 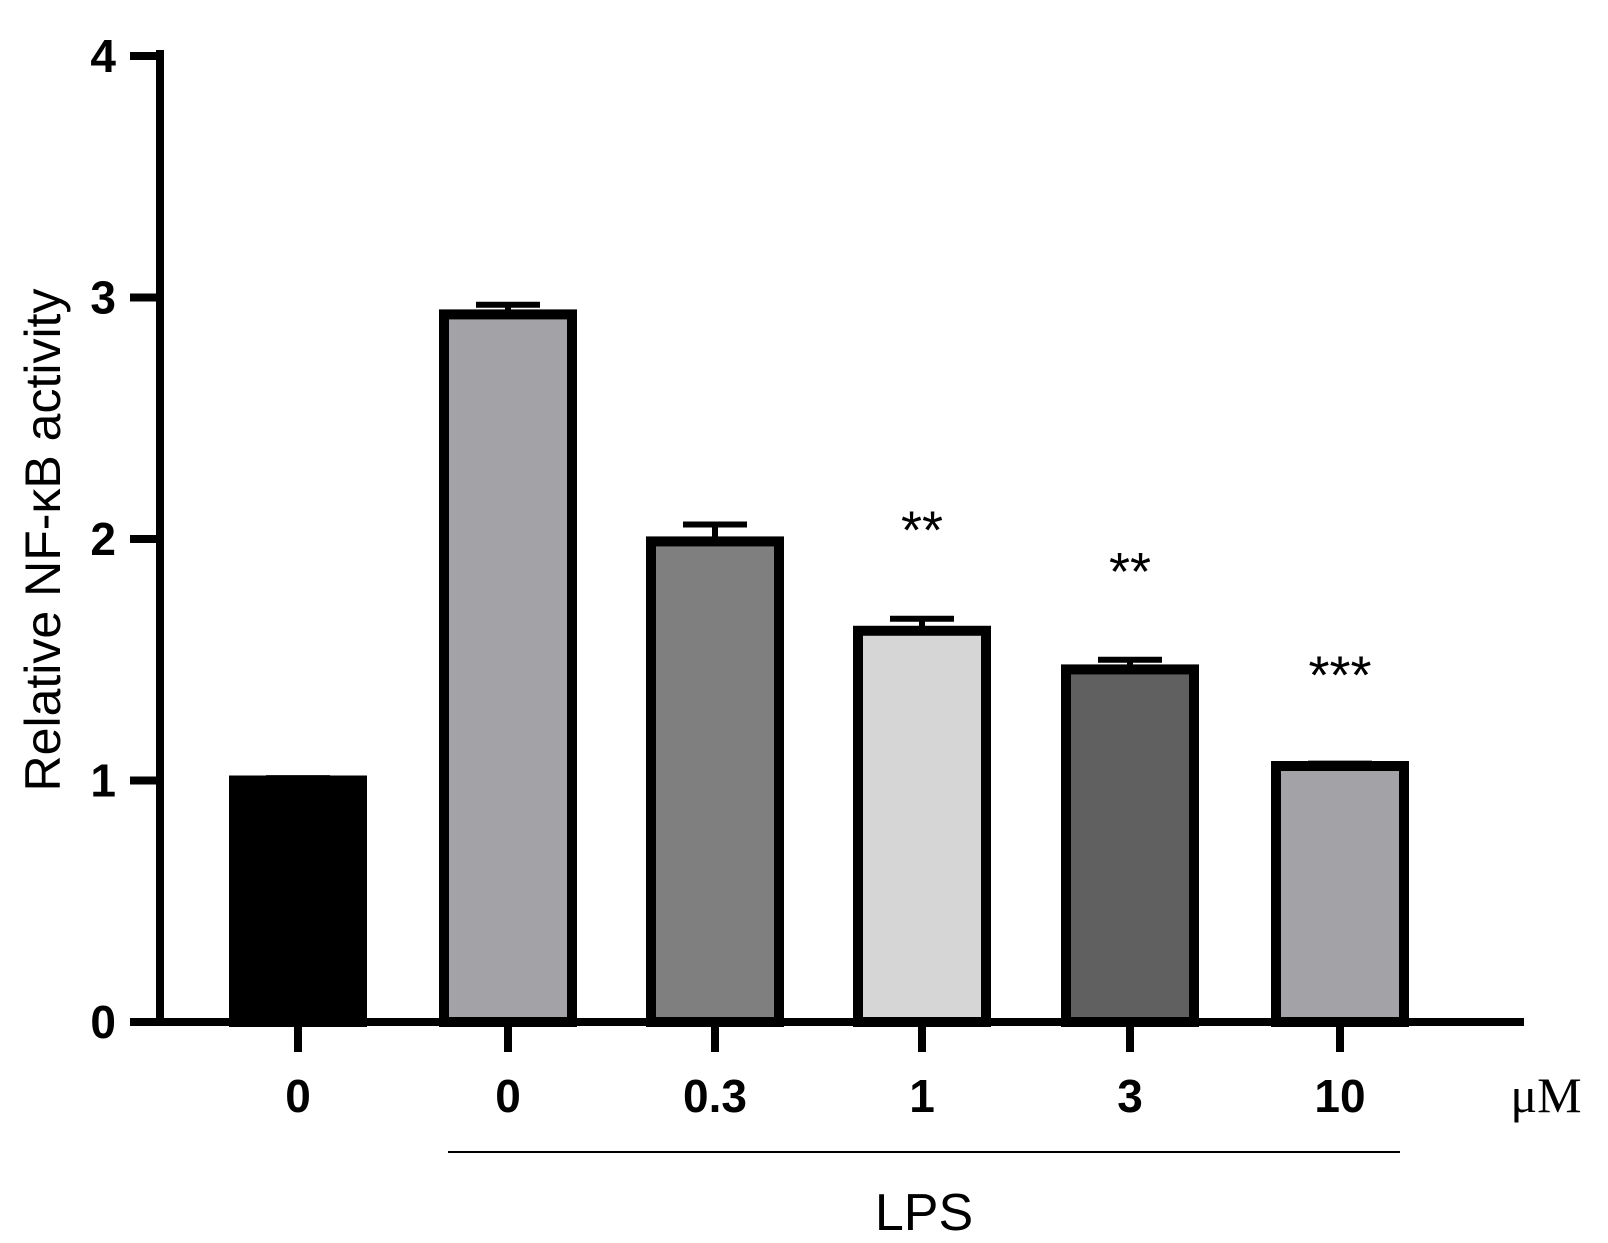 I want to click on lps-group-label: LPS, so click(x=924, y=1213).